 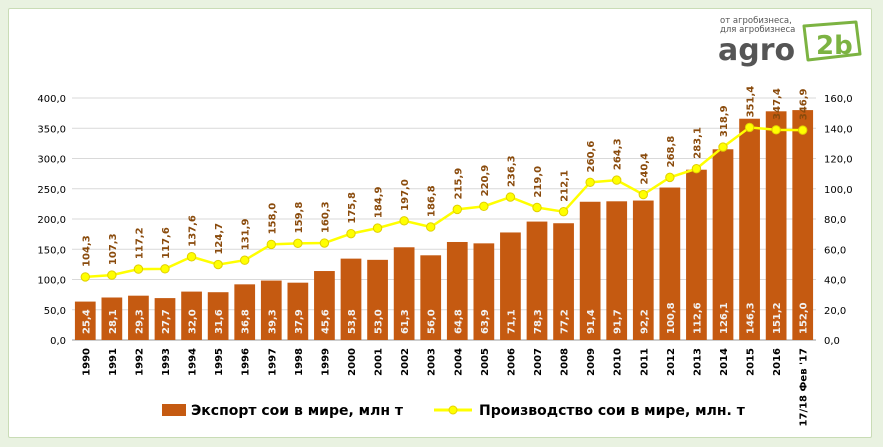 I want to click on category-label: 2016, so click(x=777, y=362).